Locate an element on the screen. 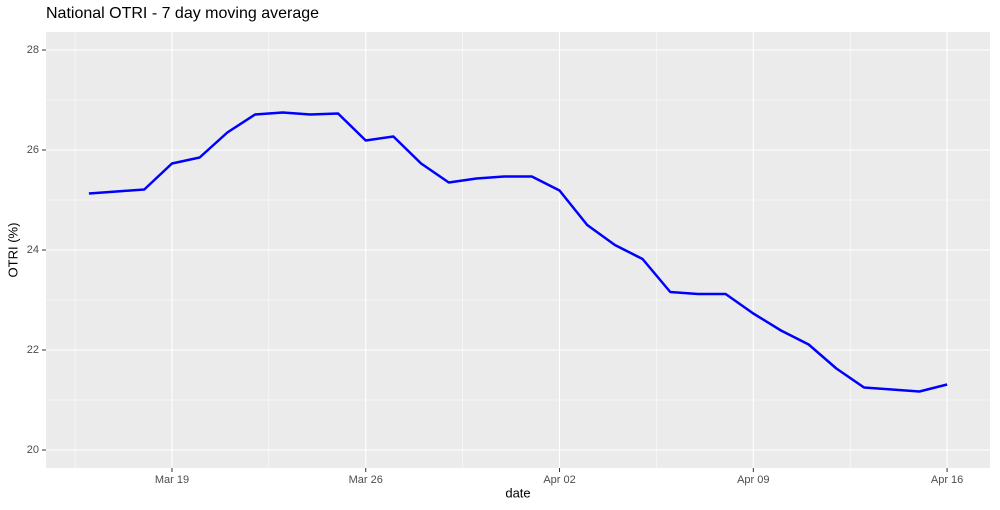 The image size is (1000, 510). y-axis-label: OTRI (%) is located at coordinates (12, 250).